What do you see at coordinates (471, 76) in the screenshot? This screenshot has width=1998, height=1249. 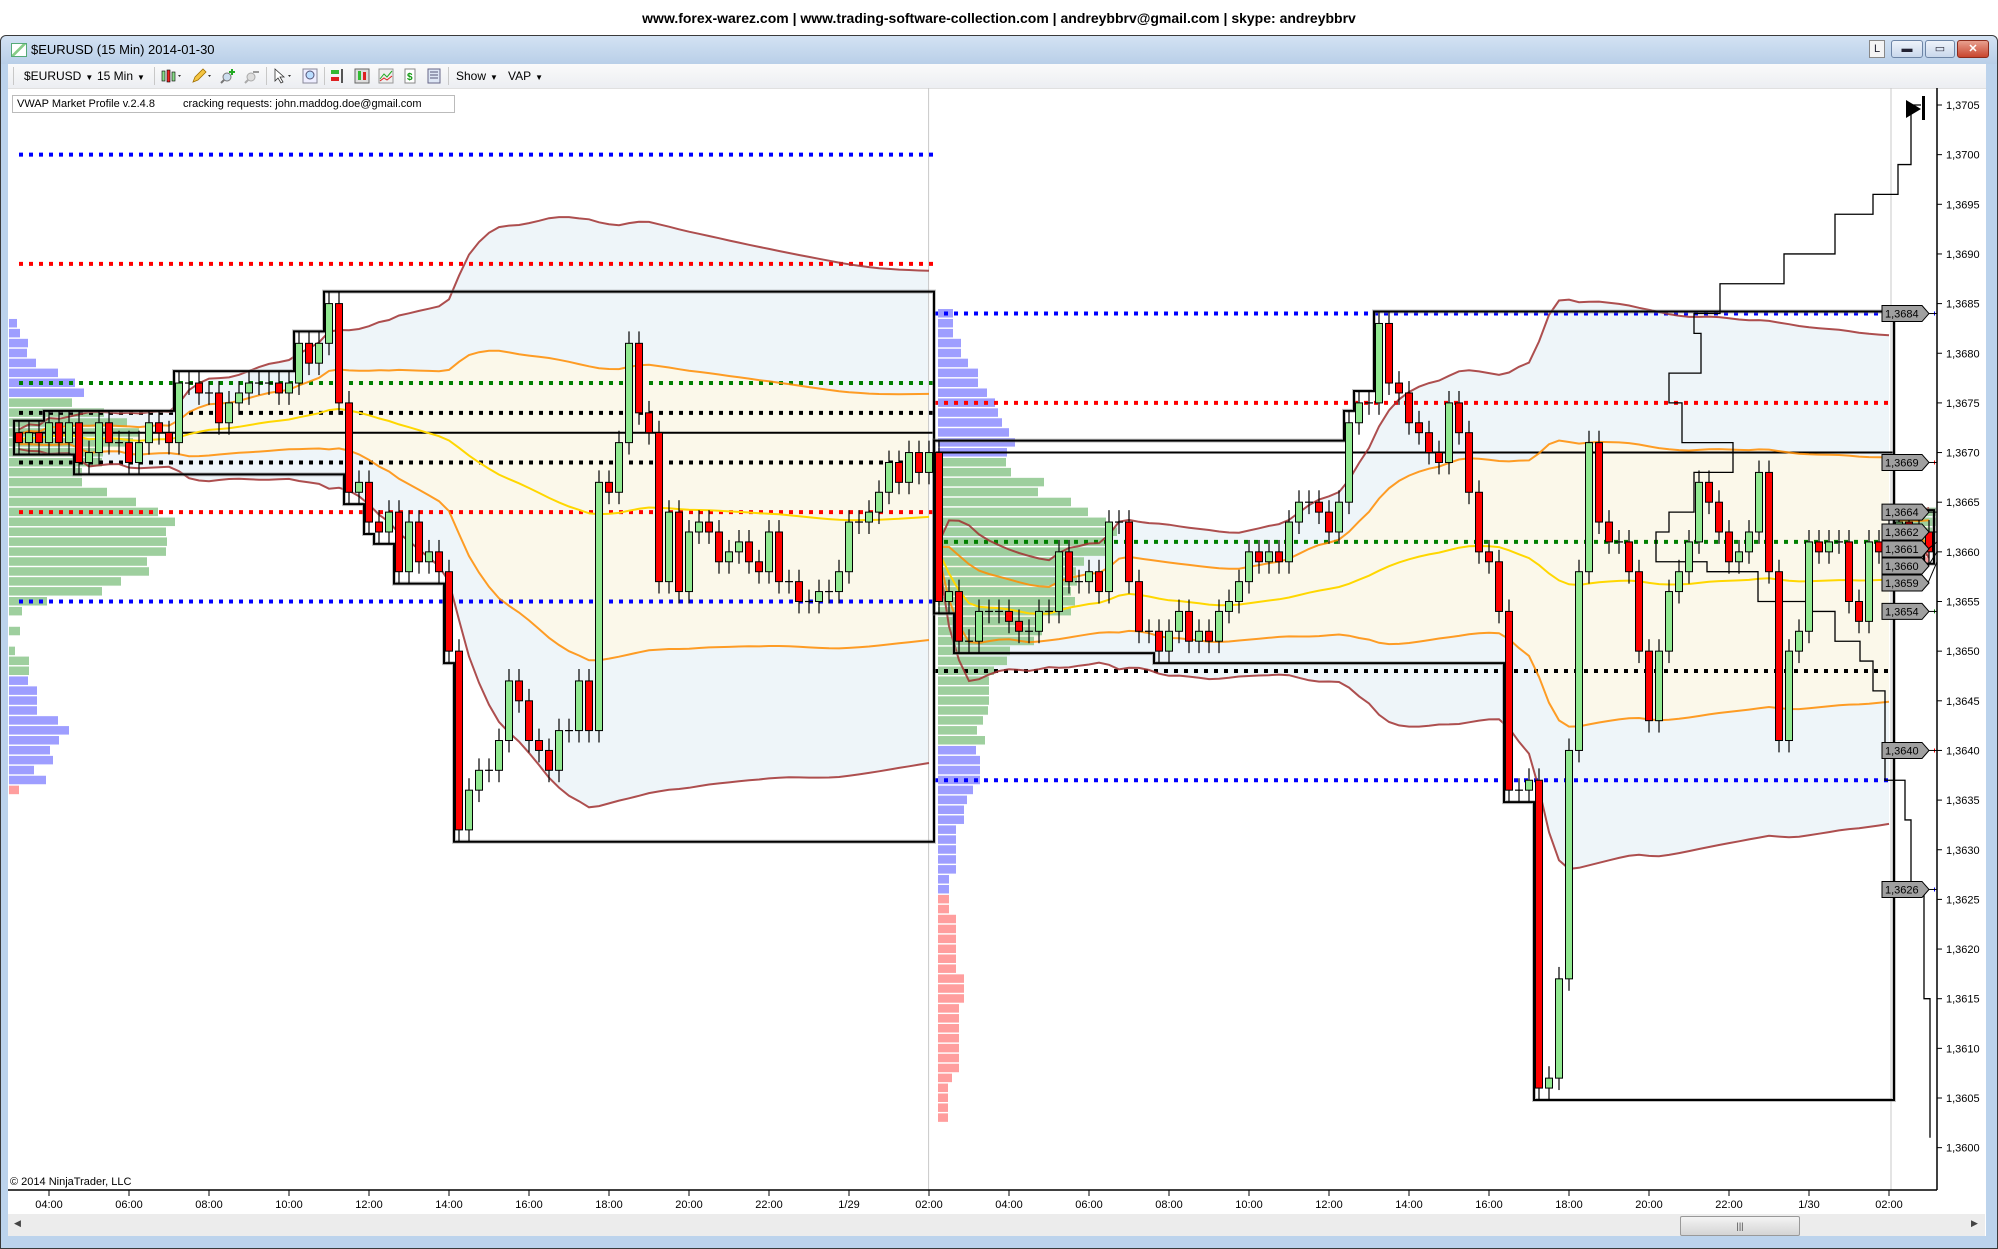 I see `show-label: Show` at bounding box center [471, 76].